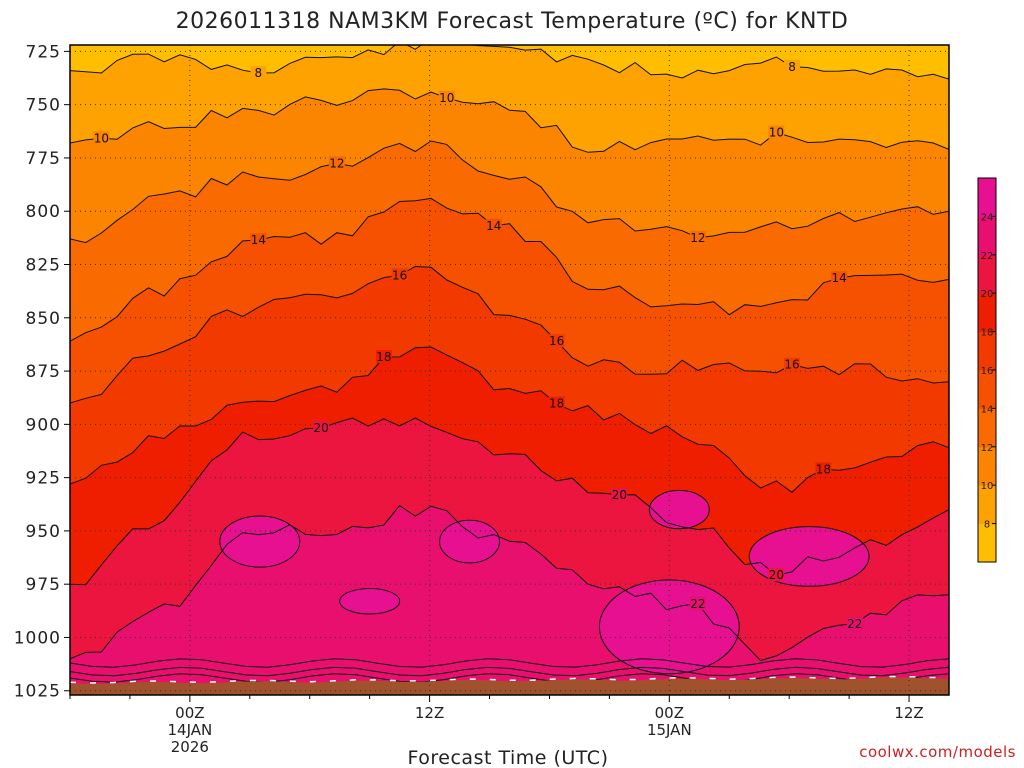 Image resolution: width=1024 pixels, height=768 pixels. I want to click on colorbar-label-18: 18, so click(987, 333).